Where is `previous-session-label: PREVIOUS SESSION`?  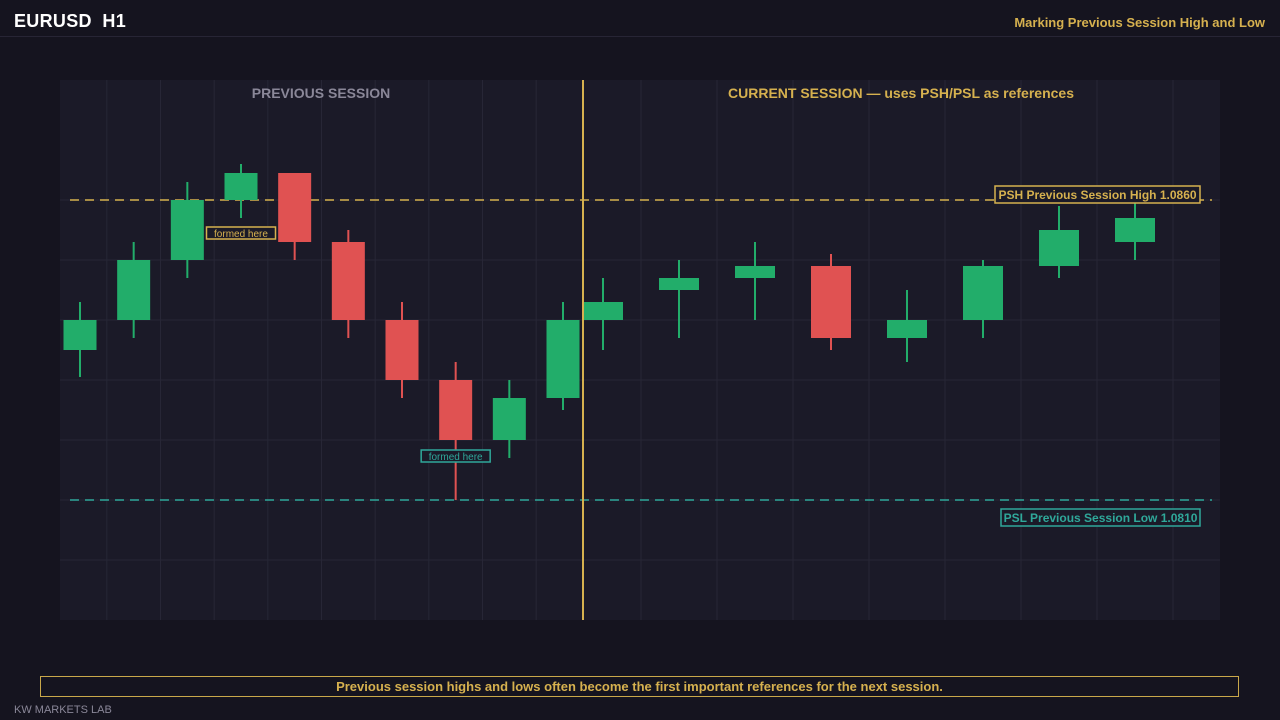 previous-session-label: PREVIOUS SESSION is located at coordinates (321, 93).